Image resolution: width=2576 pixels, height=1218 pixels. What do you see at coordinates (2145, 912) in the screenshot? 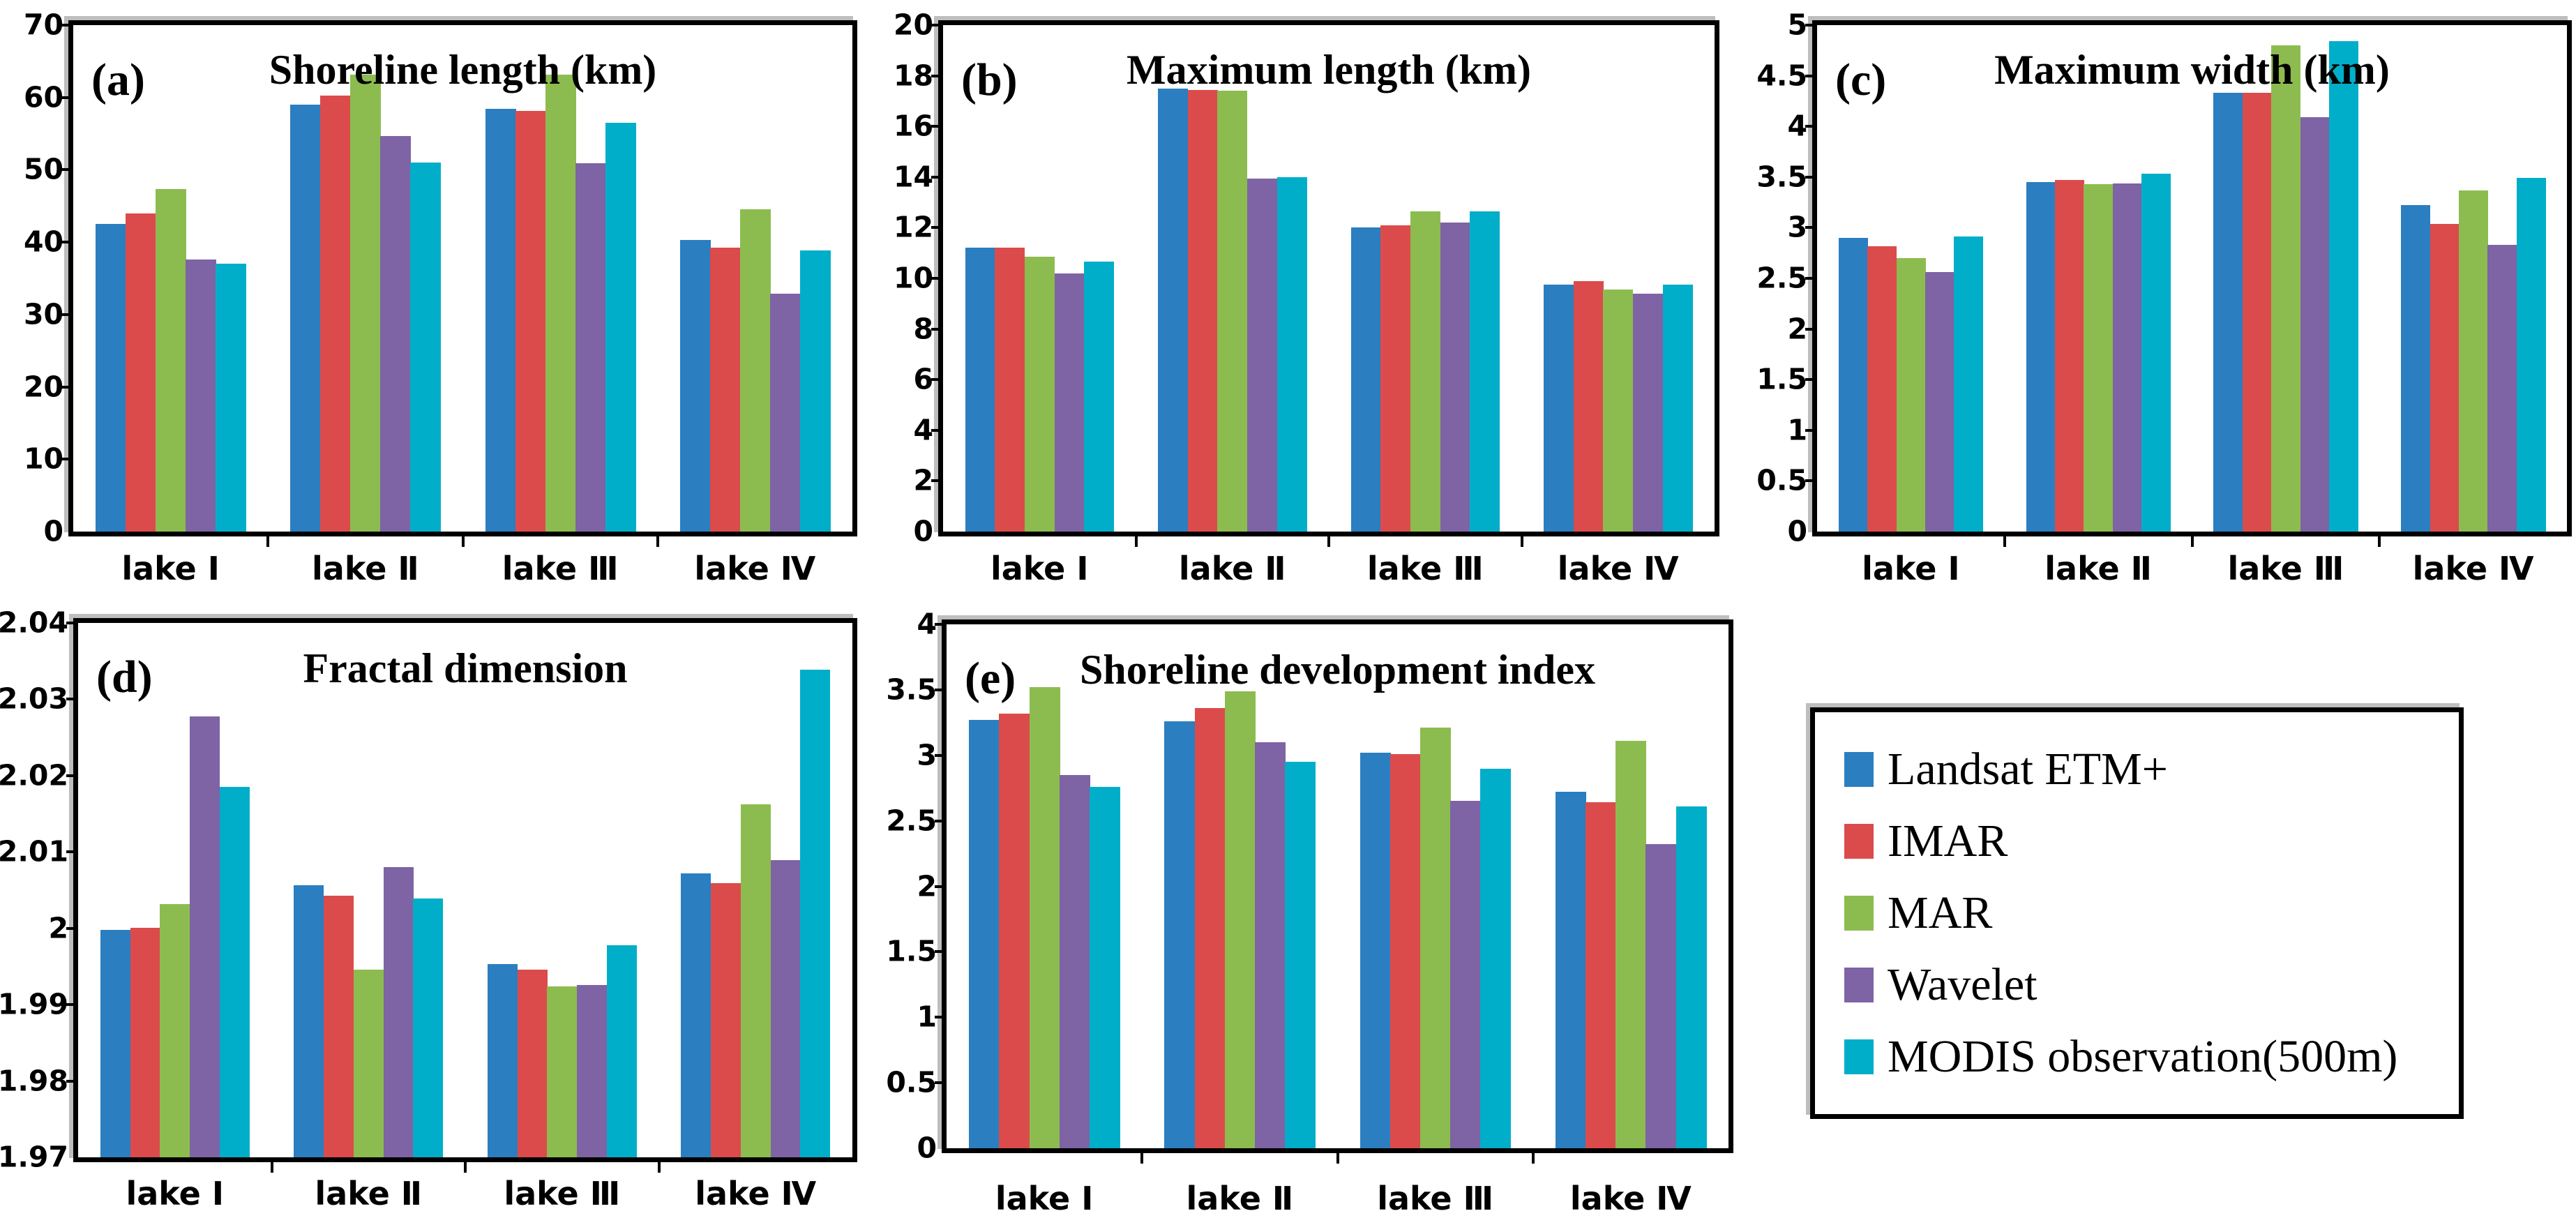
I see `legend-item-mar: MAR` at bounding box center [2145, 912].